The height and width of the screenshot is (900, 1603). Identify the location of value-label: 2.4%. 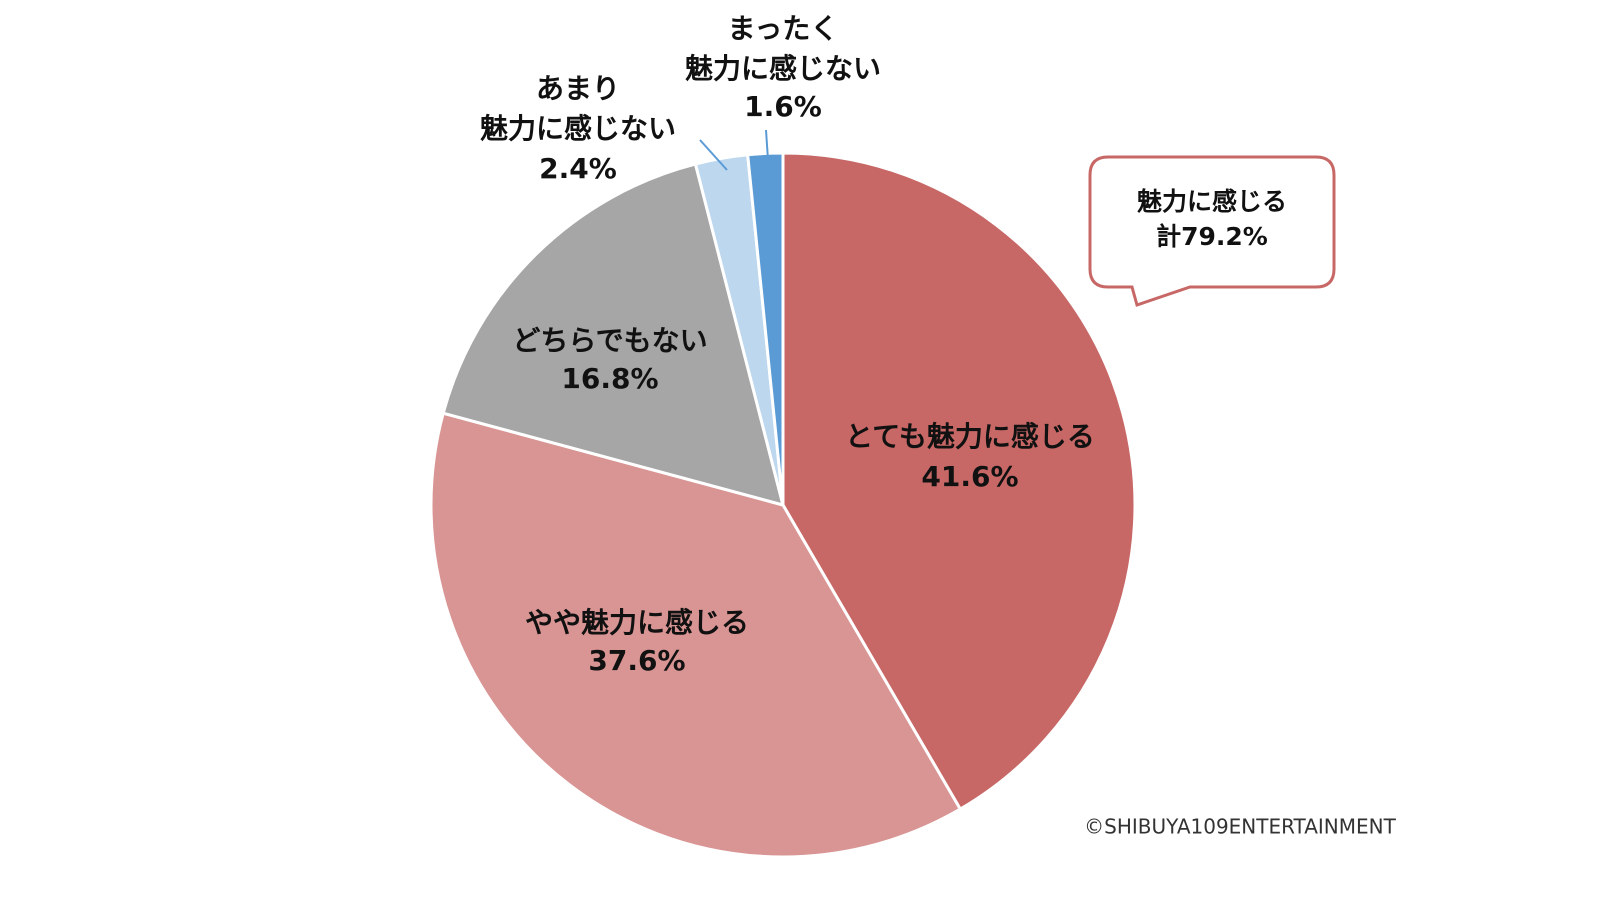
(578, 168).